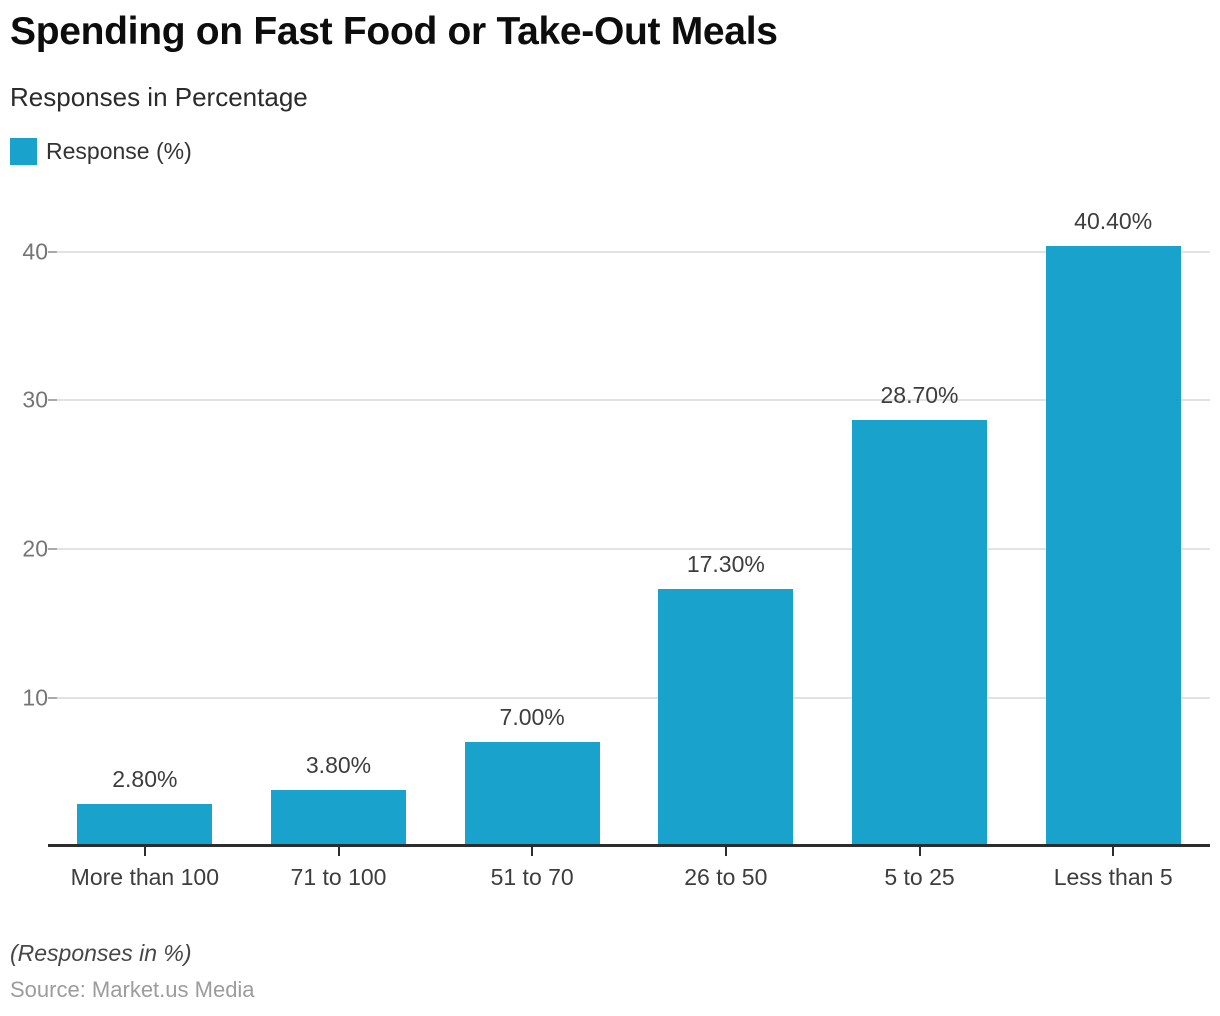 Image resolution: width=1220 pixels, height=1016 pixels. Describe the element at coordinates (35, 548) in the screenshot. I see `y-tick-label-20: 20` at that location.